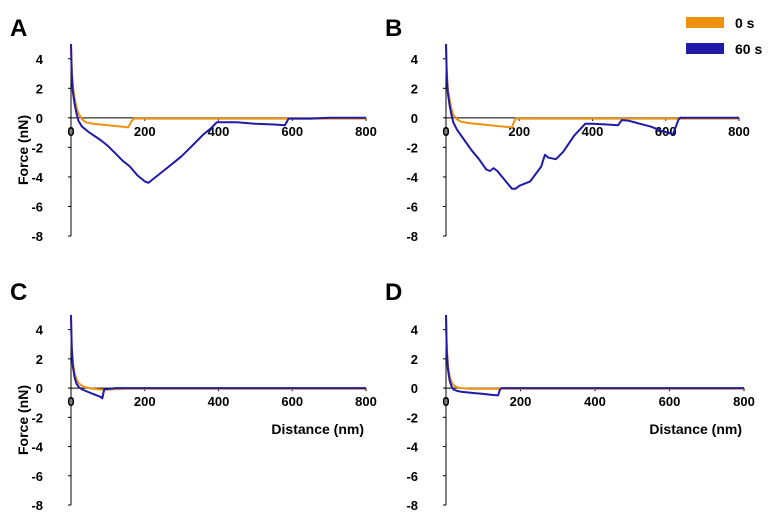 The height and width of the screenshot is (516, 771). What do you see at coordinates (705, 48) in the screenshot?
I see `legend-swatch-60s` at bounding box center [705, 48].